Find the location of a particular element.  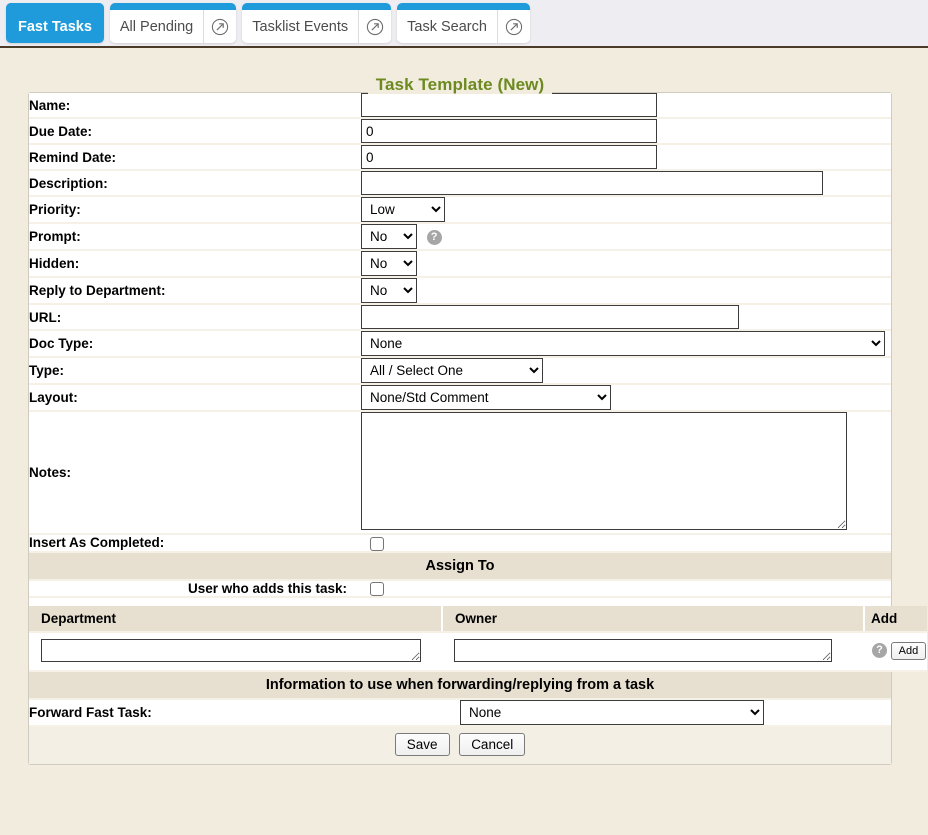

type-select: All / Select One is located at coordinates (452, 370).